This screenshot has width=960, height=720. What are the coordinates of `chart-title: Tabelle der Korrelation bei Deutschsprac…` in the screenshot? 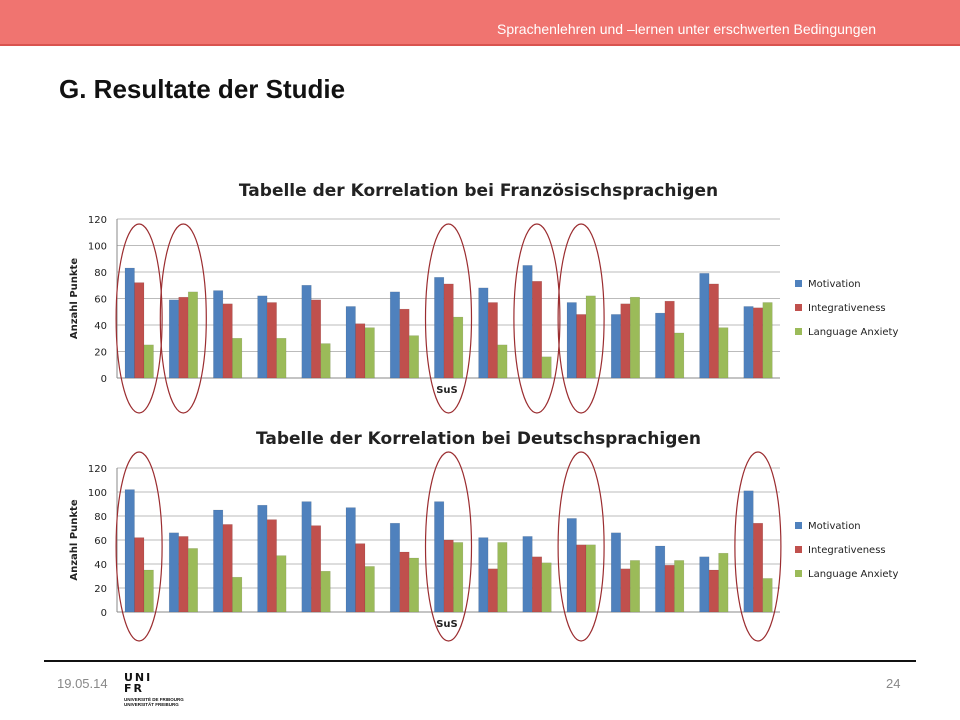 It's located at (478, 439).